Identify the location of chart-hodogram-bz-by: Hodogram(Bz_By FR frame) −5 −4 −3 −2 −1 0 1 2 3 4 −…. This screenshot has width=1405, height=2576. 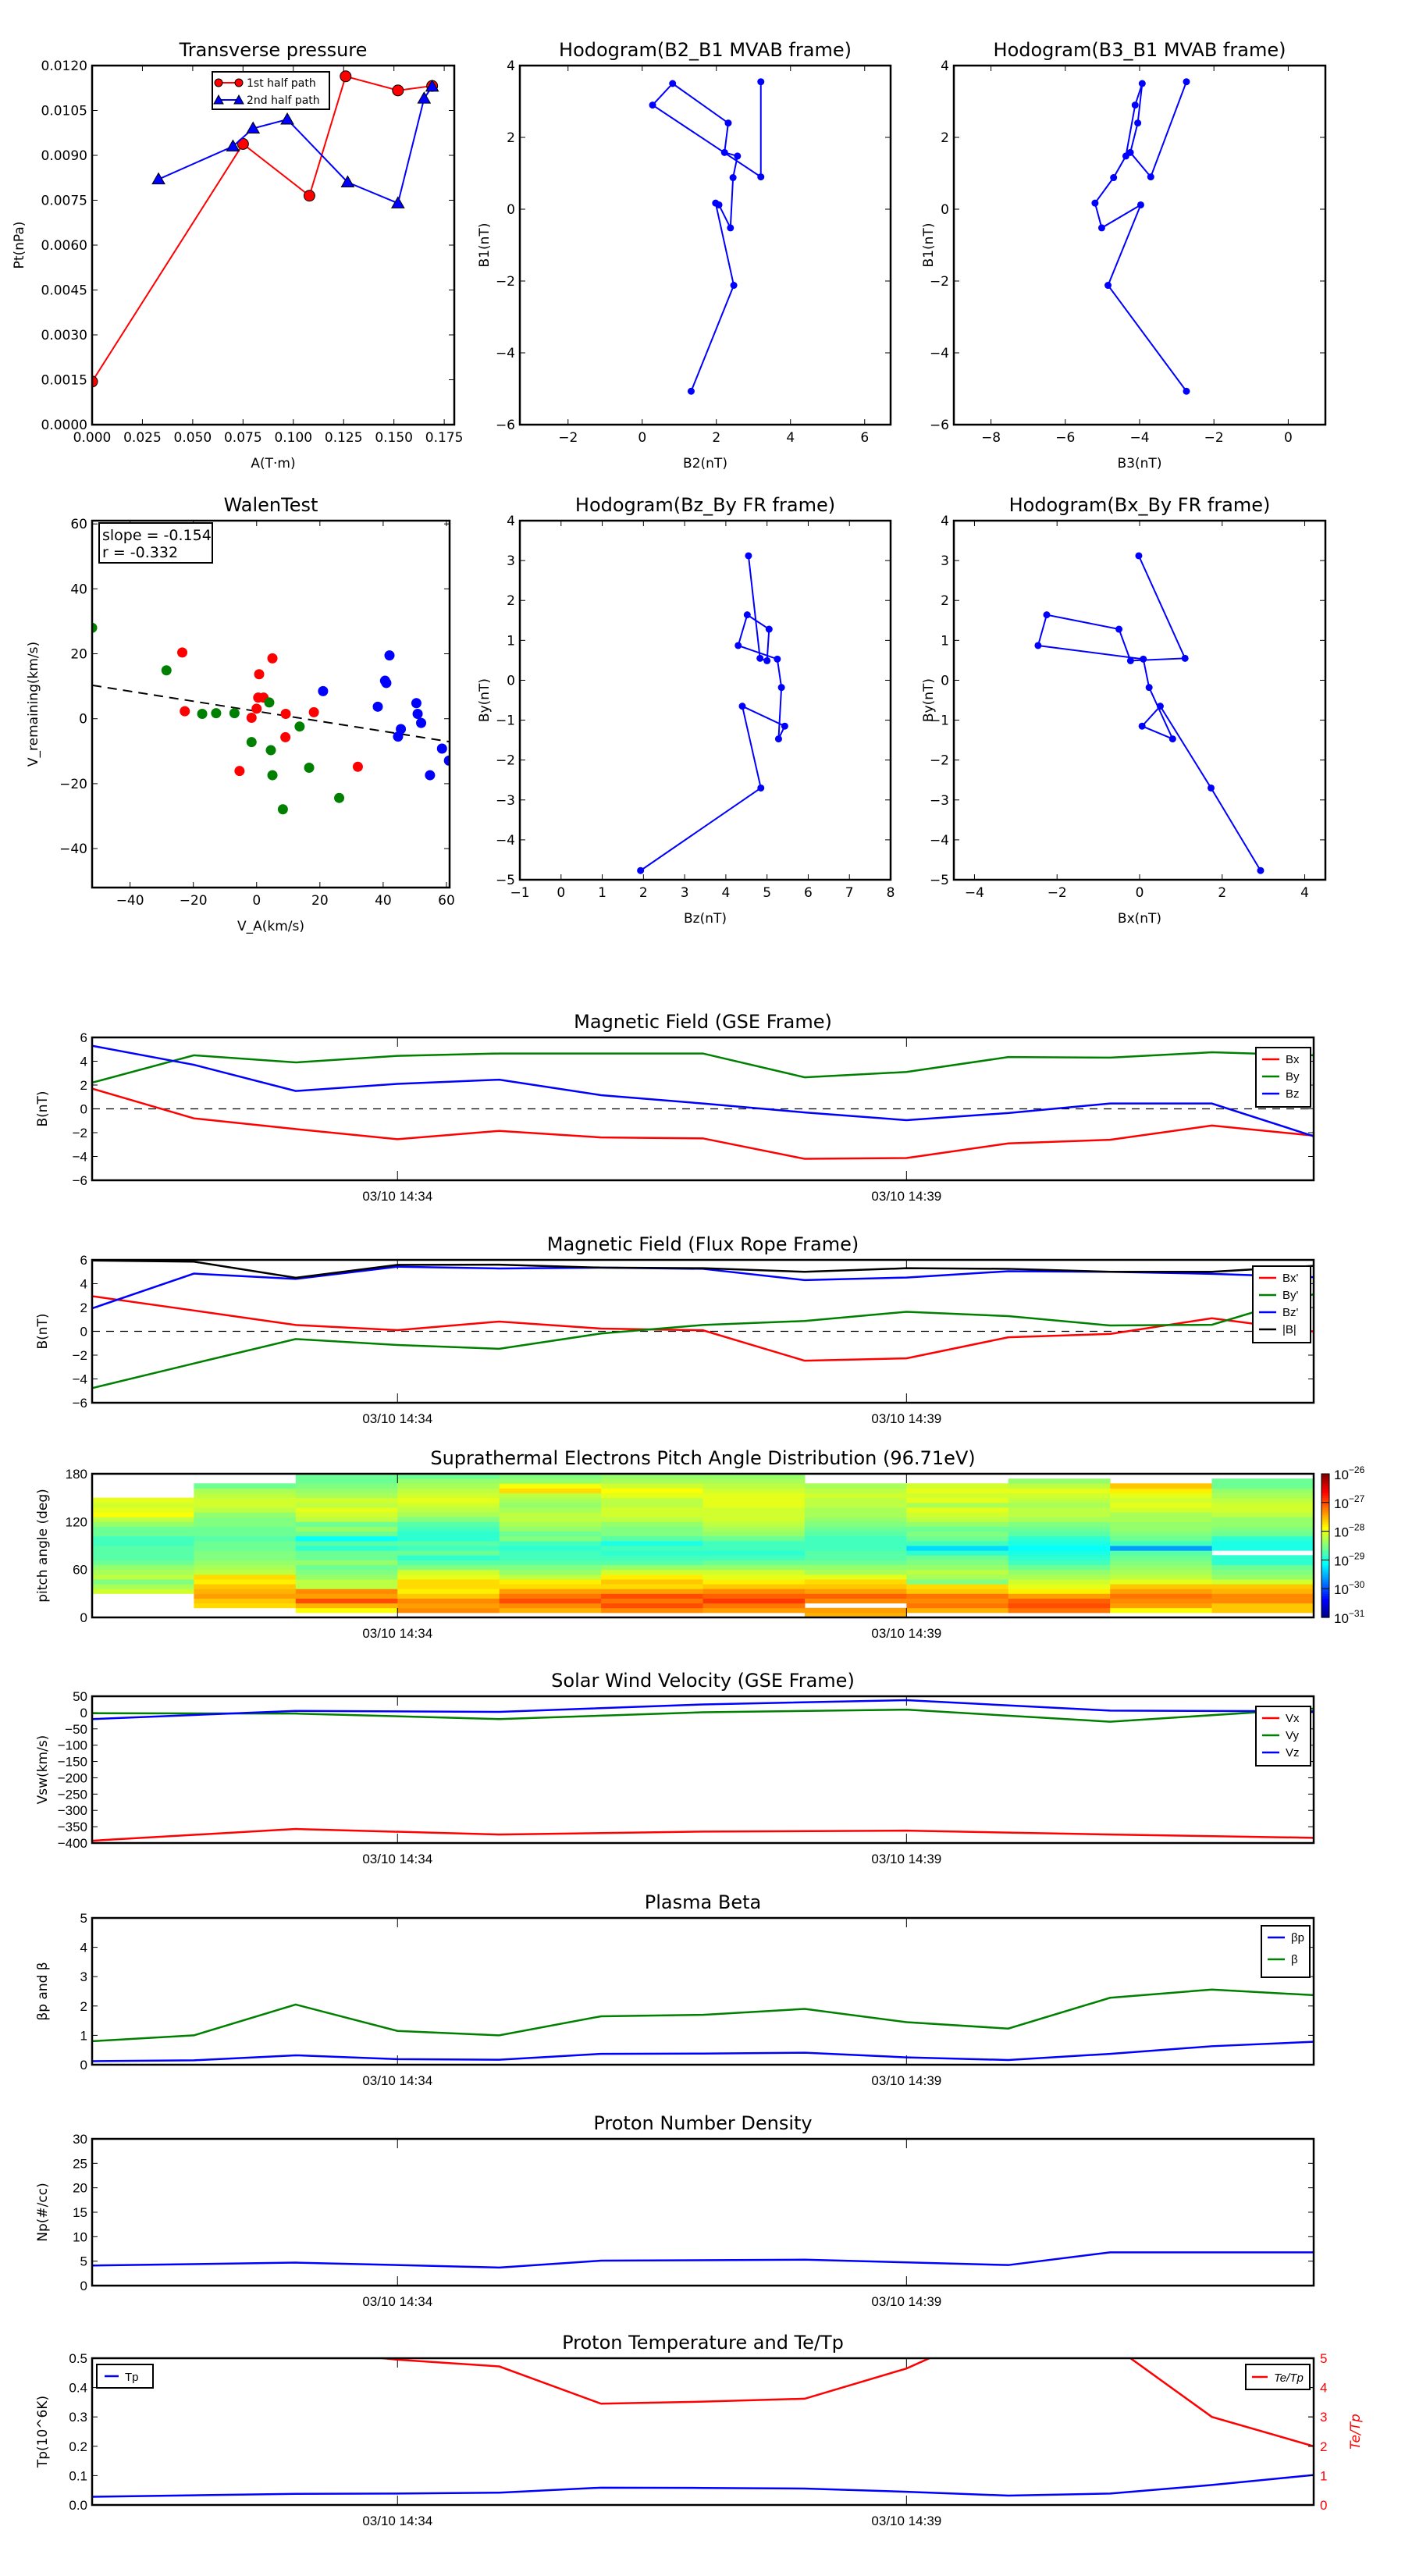
(686, 710).